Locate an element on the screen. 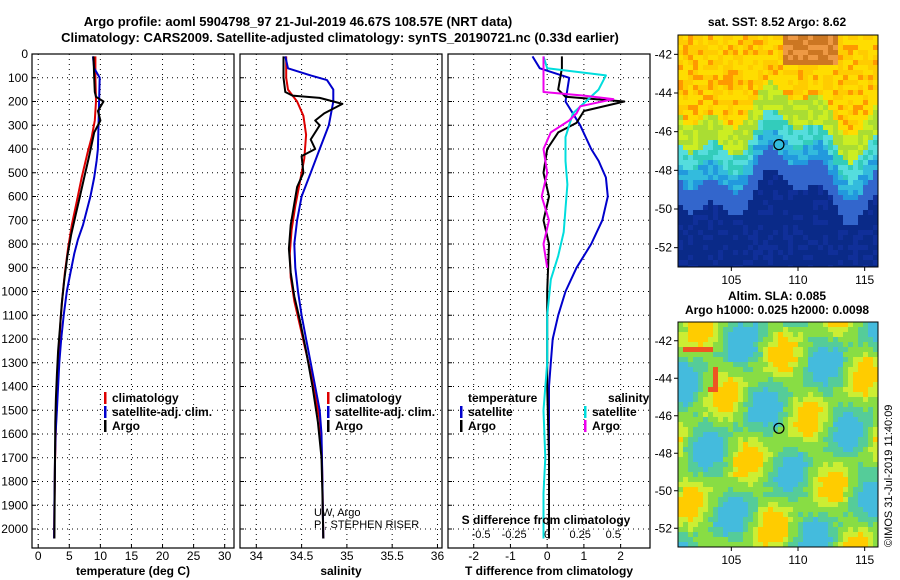  series-line-salinity-argo is located at coordinates (577, 162).